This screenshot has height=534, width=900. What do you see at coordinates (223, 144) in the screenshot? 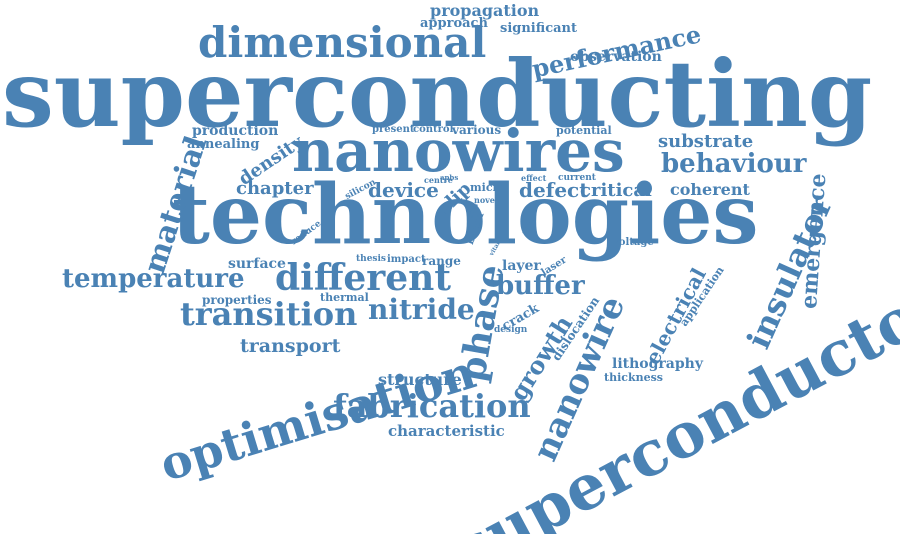
I see `word-annealing: annealing` at bounding box center [223, 144].